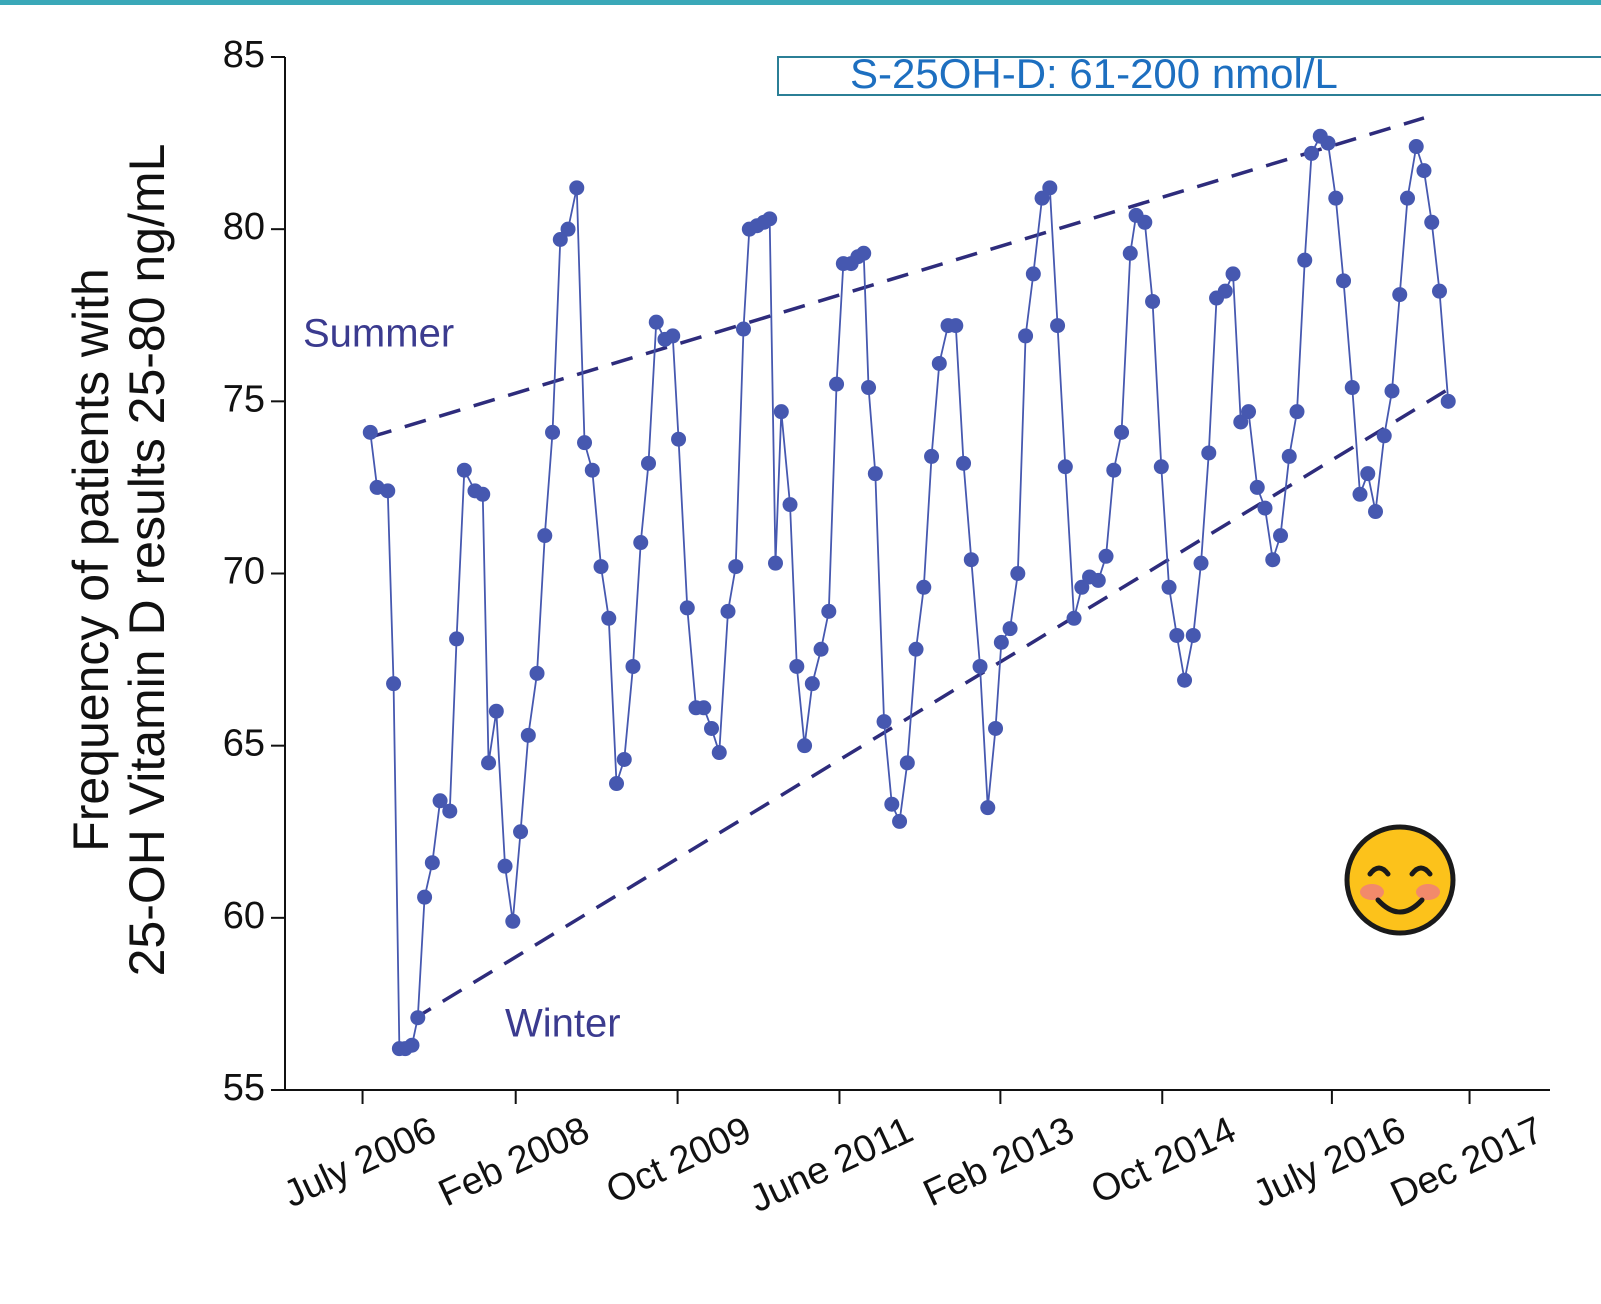 Image resolution: width=1601 pixels, height=1304 pixels. I want to click on x-tick-label: Feb 2013, so click(998, 1162).